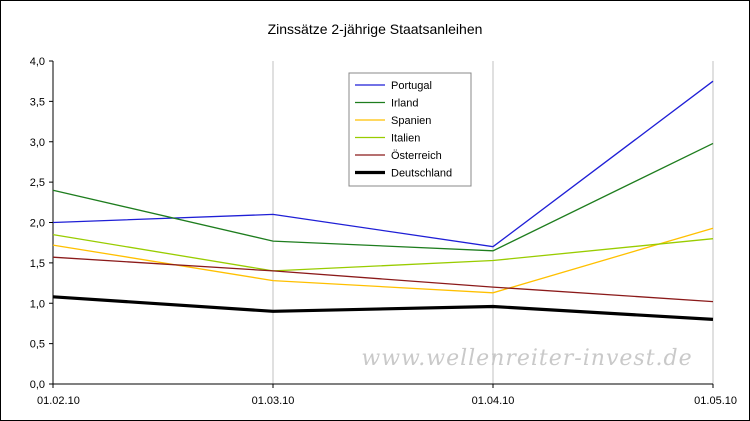  Describe the element at coordinates (375, 29) in the screenshot. I see `chart-title: Zinssätze 2-jährige Staatsanleihen` at that location.